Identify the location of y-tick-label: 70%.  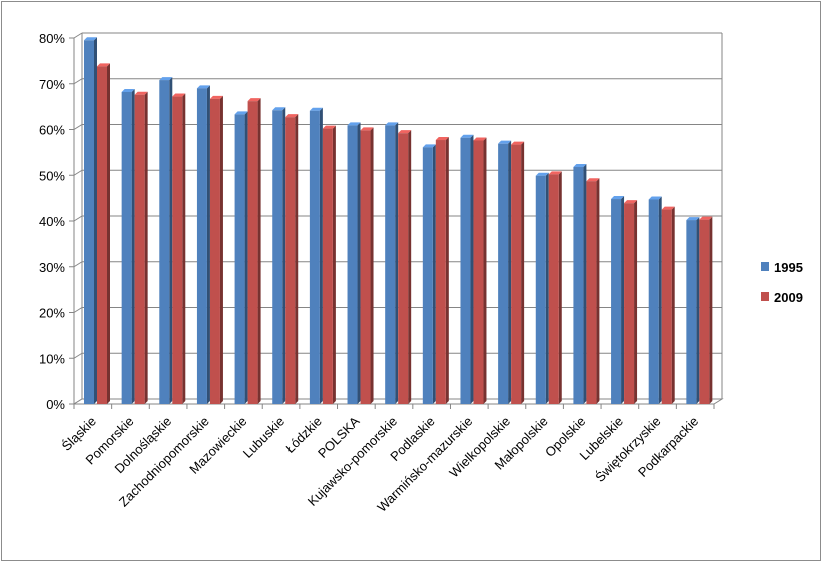
(52, 84).